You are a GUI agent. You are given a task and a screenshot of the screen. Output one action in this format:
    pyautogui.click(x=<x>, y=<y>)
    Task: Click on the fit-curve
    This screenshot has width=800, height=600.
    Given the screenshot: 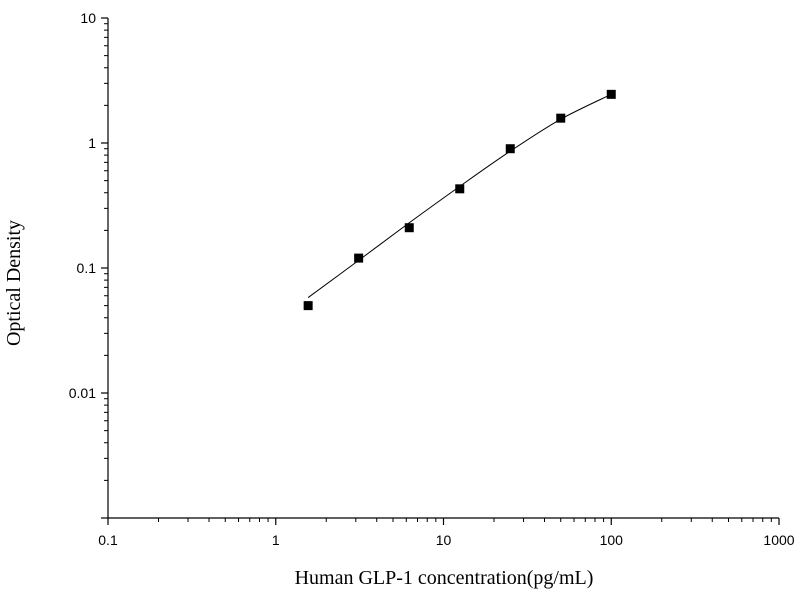 What is the action you would take?
    pyautogui.click(x=459, y=195)
    